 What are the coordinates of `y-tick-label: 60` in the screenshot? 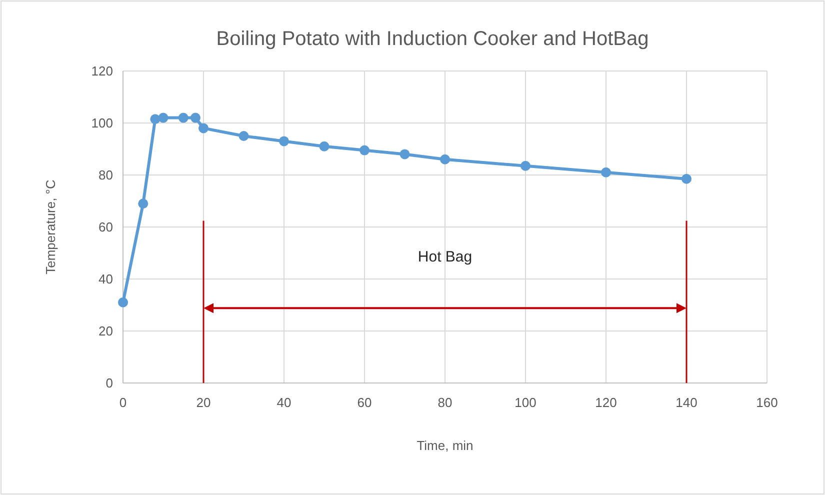 It's located at (105, 227).